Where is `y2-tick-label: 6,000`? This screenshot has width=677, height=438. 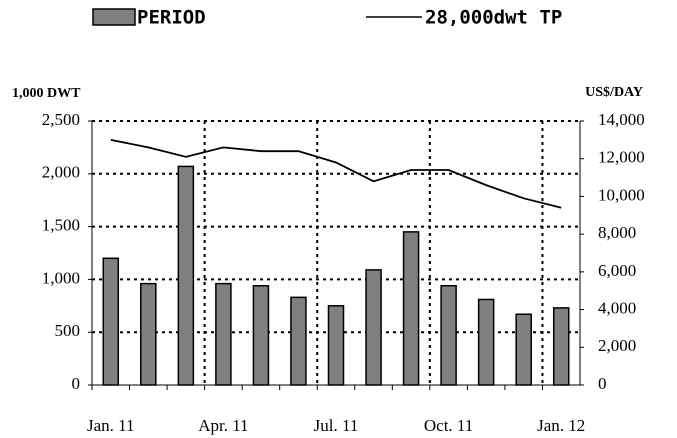
y2-tick-label: 6,000 is located at coordinates (617, 270).